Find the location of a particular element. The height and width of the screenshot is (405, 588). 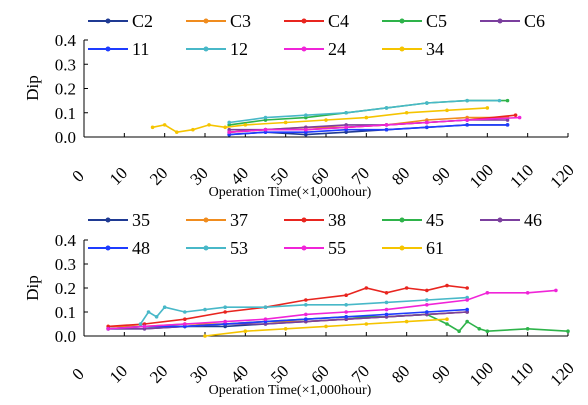

legend-marker-C3 is located at coordinates (206, 21).